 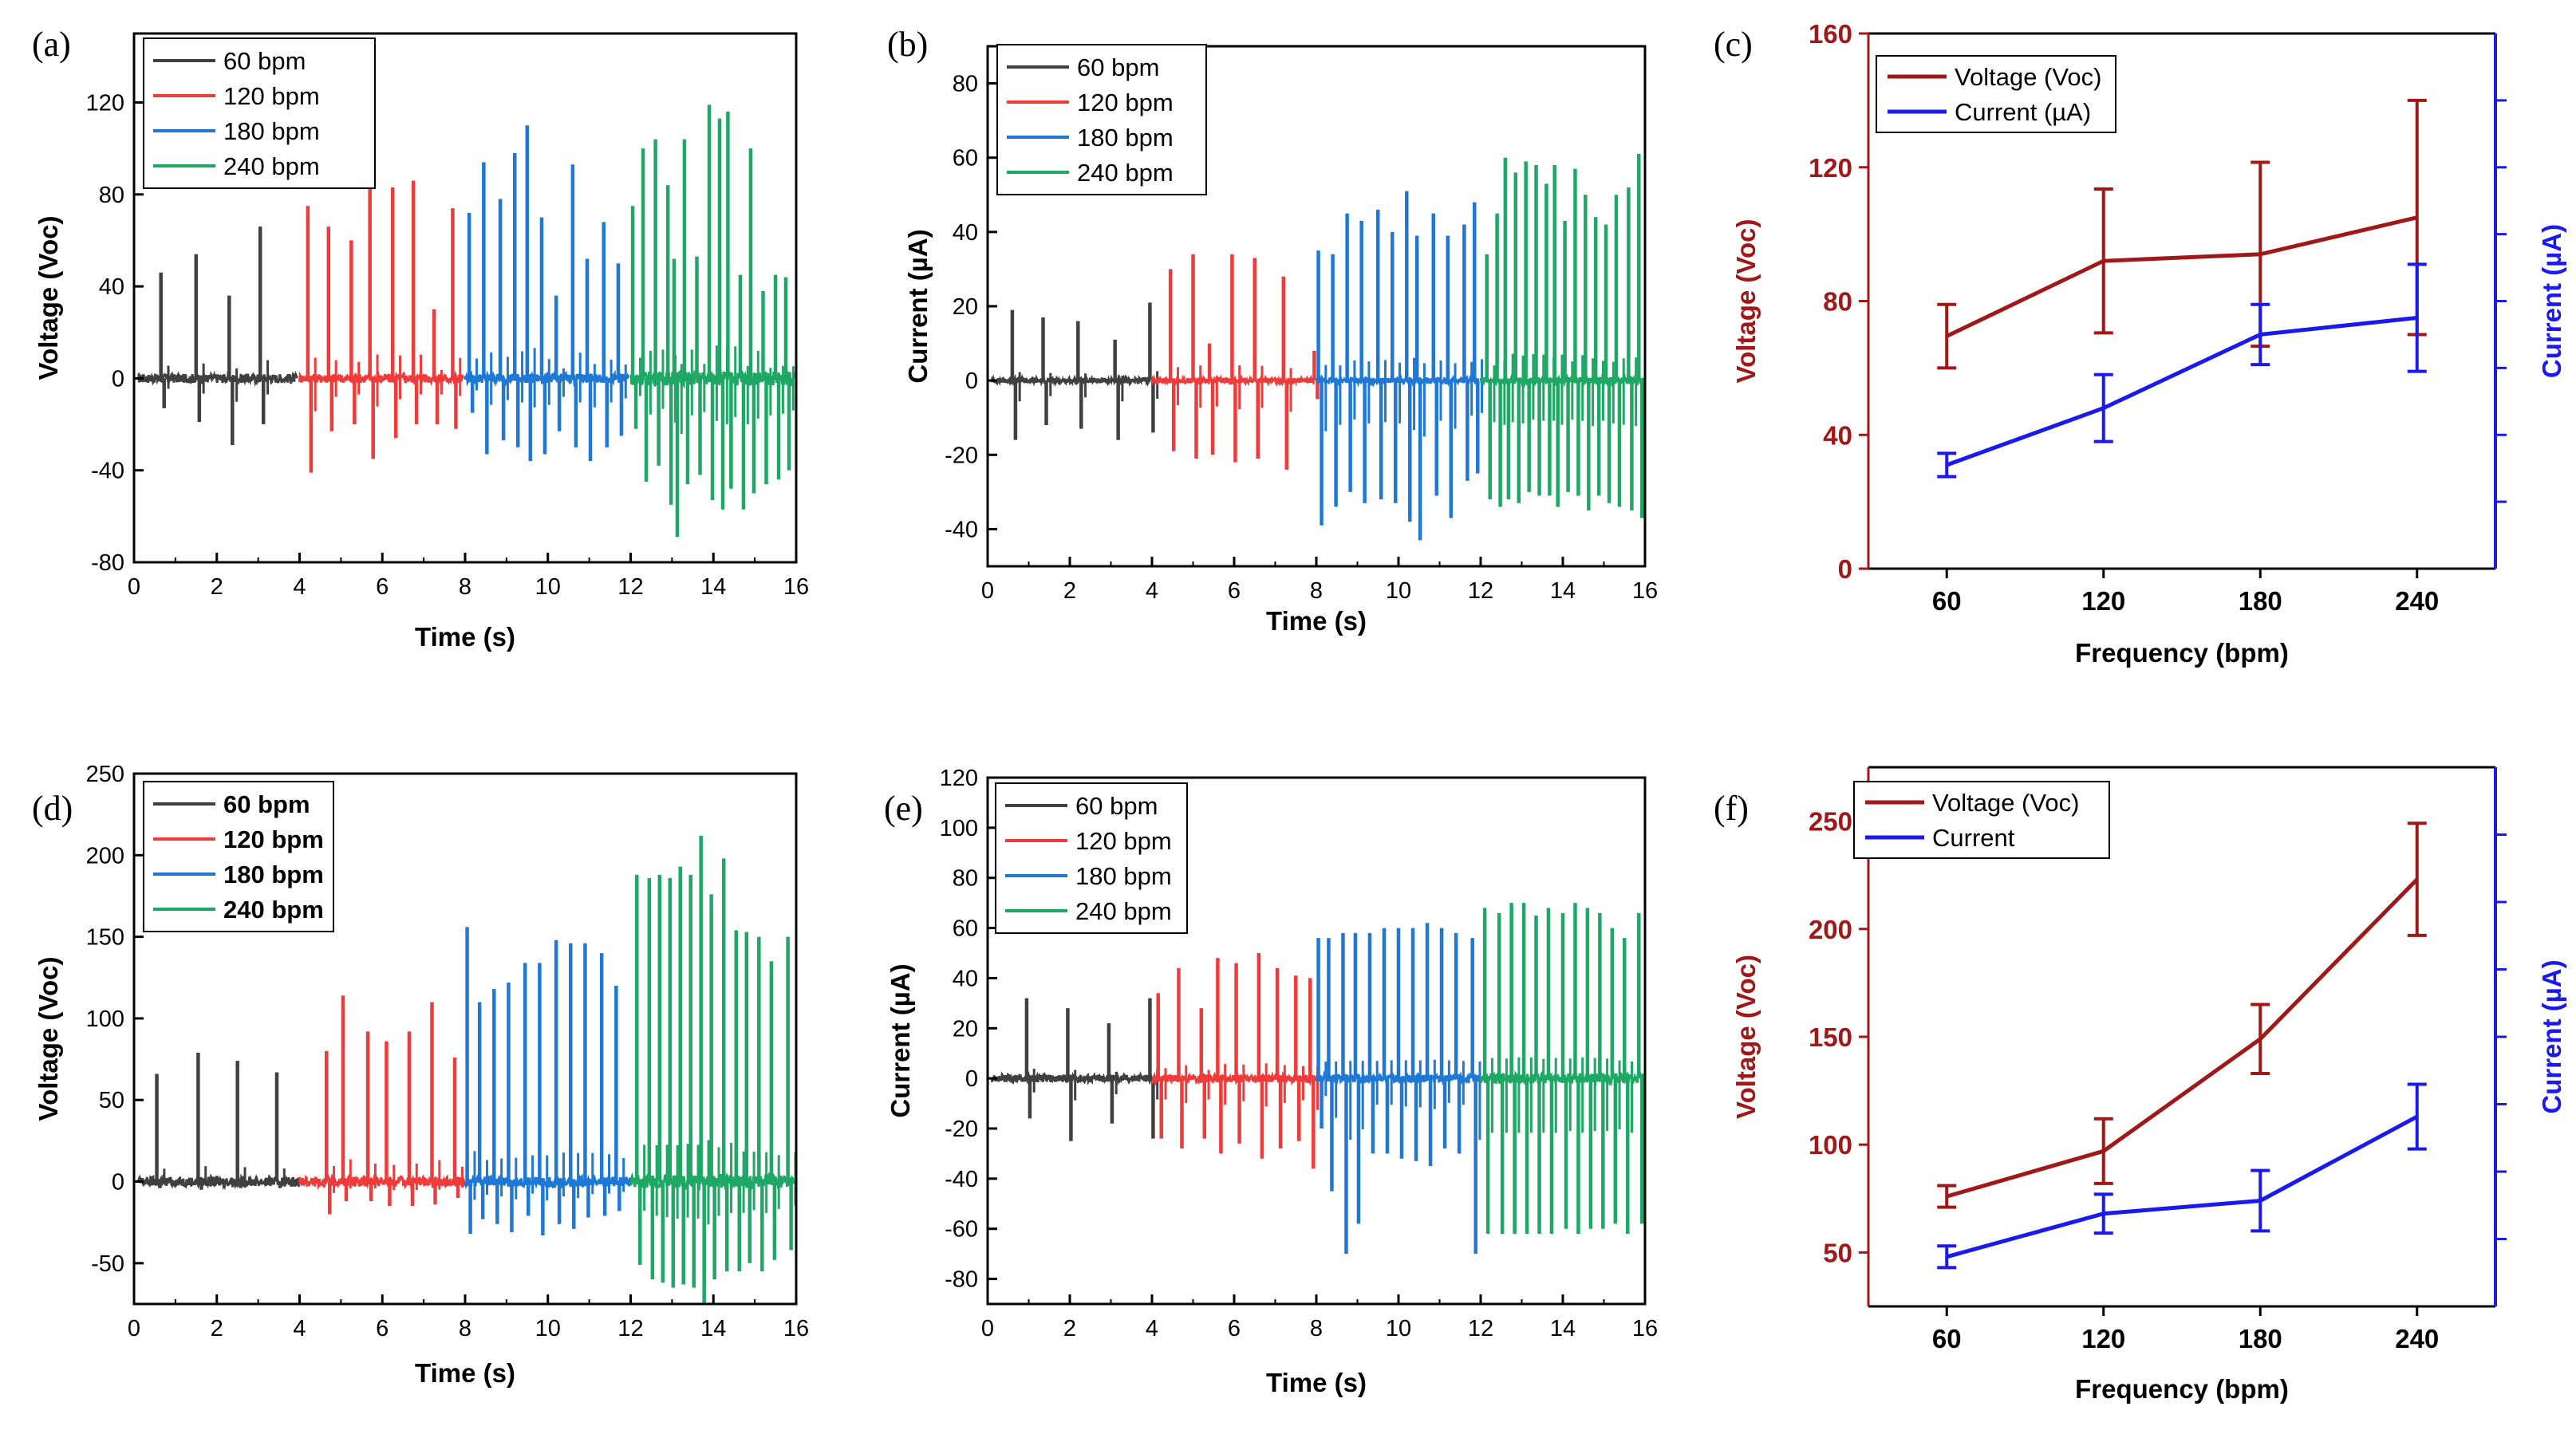 What do you see at coordinates (1732, 808) in the screenshot?
I see `panel-label: (f)` at bounding box center [1732, 808].